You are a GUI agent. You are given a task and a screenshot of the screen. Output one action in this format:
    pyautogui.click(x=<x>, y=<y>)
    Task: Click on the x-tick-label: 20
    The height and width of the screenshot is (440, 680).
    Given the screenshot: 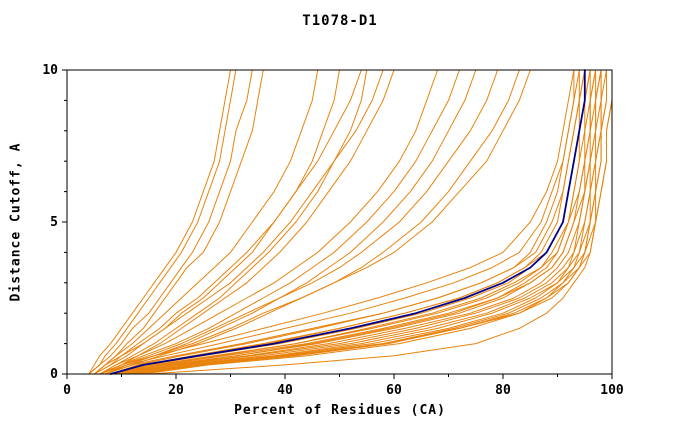 What is the action you would take?
    pyautogui.click(x=176, y=390)
    